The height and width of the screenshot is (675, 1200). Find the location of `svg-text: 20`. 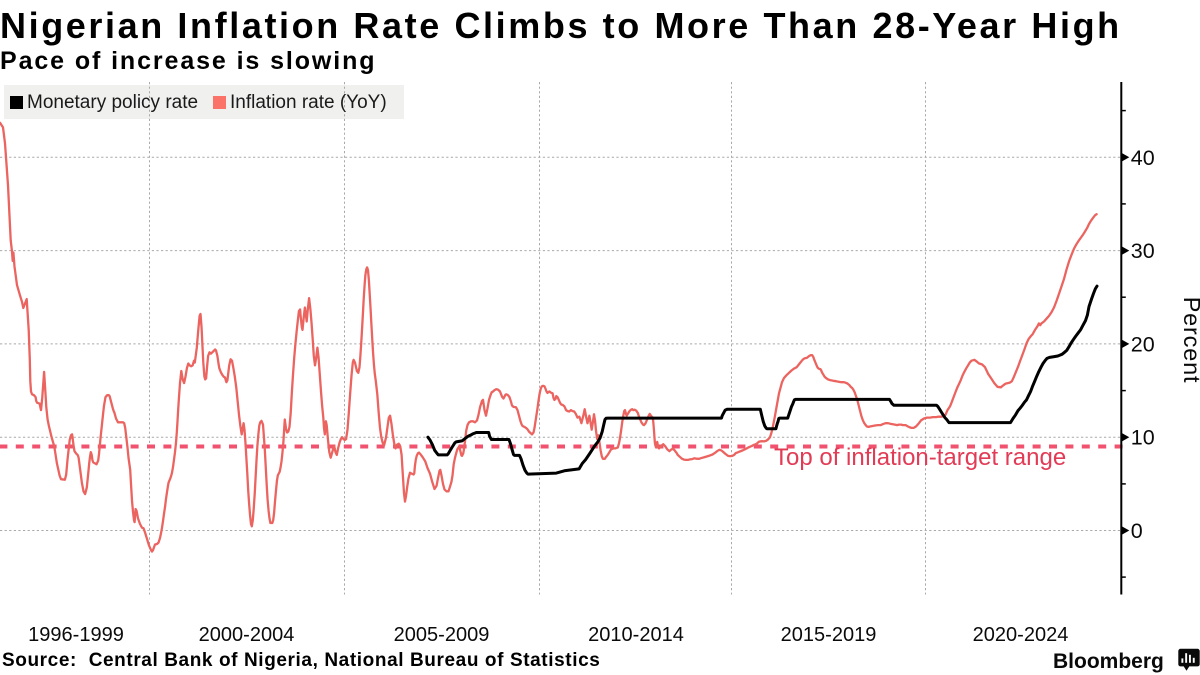

svg-text: 20 is located at coordinates (1143, 344).